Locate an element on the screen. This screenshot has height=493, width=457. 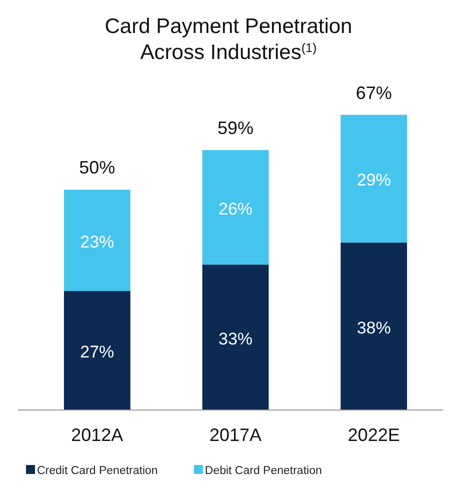
data-label: 23% is located at coordinates (97, 242).